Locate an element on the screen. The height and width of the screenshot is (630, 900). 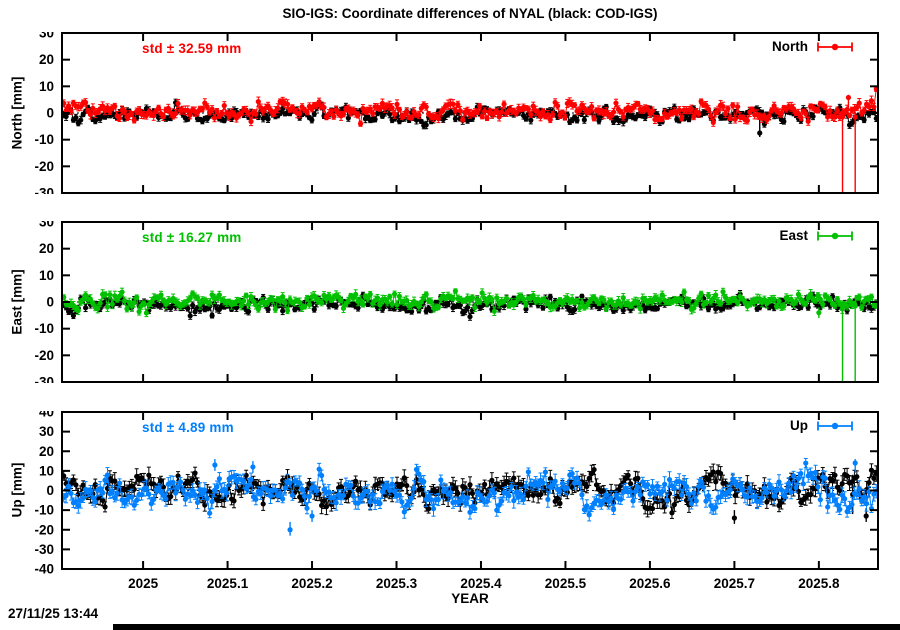
east-legend: East is located at coordinates (817, 235).